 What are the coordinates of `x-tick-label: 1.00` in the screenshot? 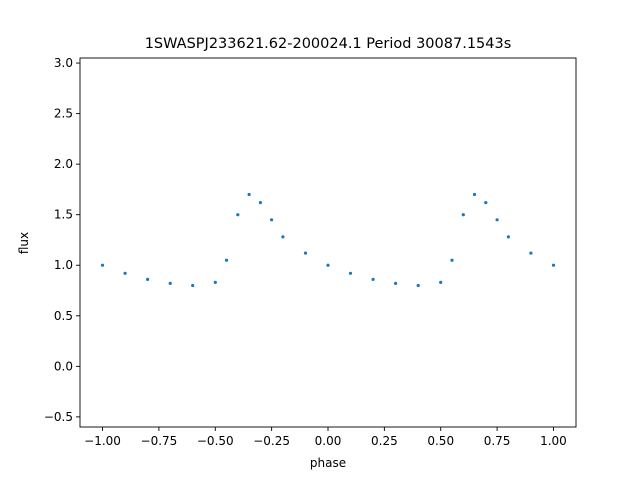 It's located at (553, 441).